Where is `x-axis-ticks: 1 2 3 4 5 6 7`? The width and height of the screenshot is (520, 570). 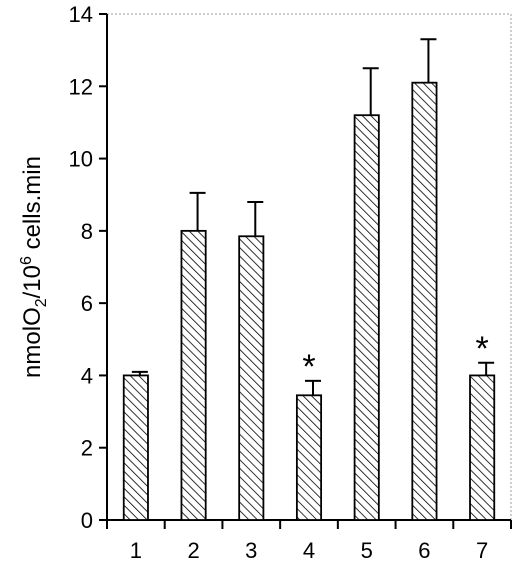
x-axis-ticks: 1 2 3 4 5 6 7 is located at coordinates (309, 541).